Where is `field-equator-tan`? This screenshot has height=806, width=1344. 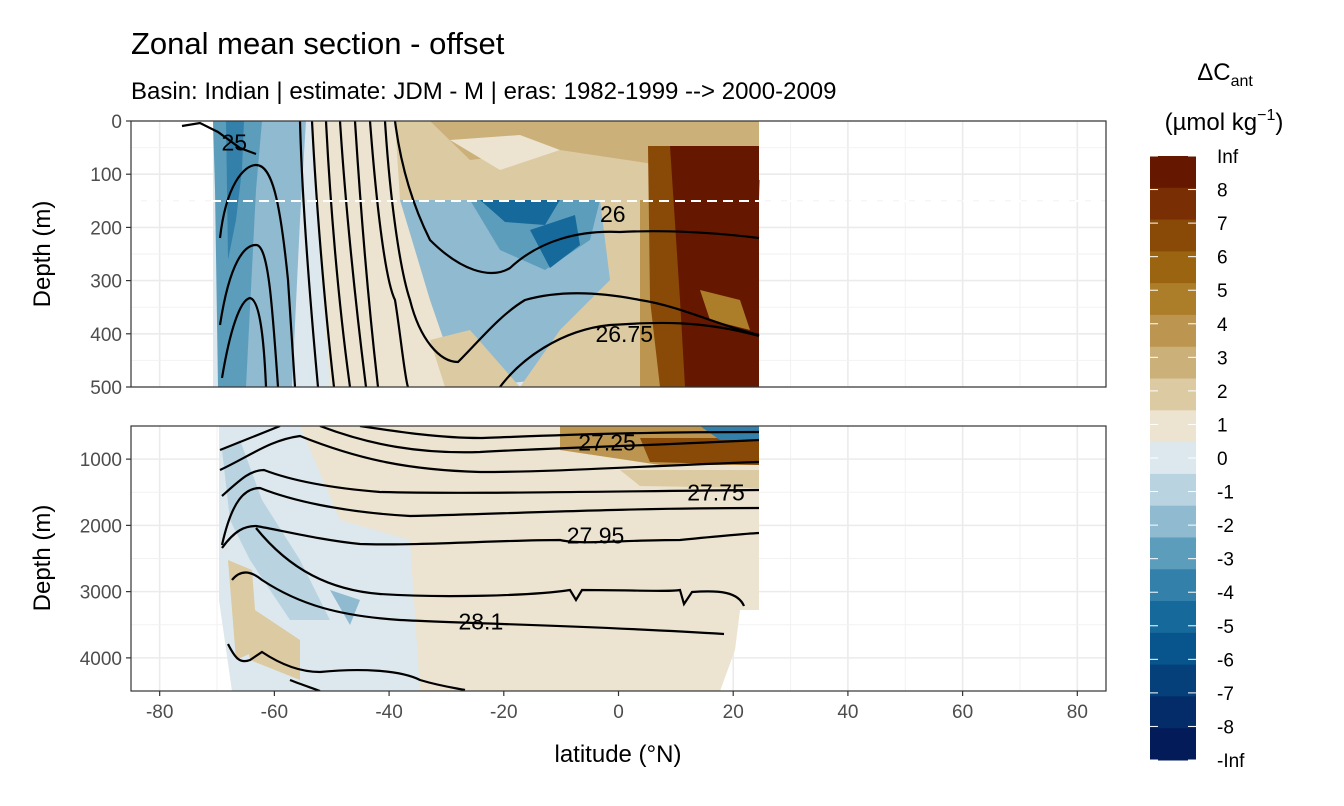
field-equator-tan is located at coordinates (582, 293).